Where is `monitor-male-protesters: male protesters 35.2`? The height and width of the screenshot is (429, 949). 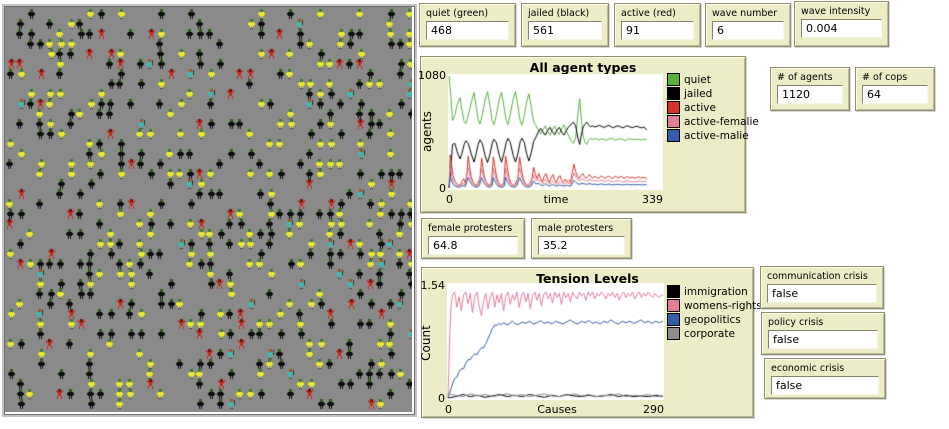
monitor-male-protesters: male protesters 35.2 is located at coordinates (581, 238).